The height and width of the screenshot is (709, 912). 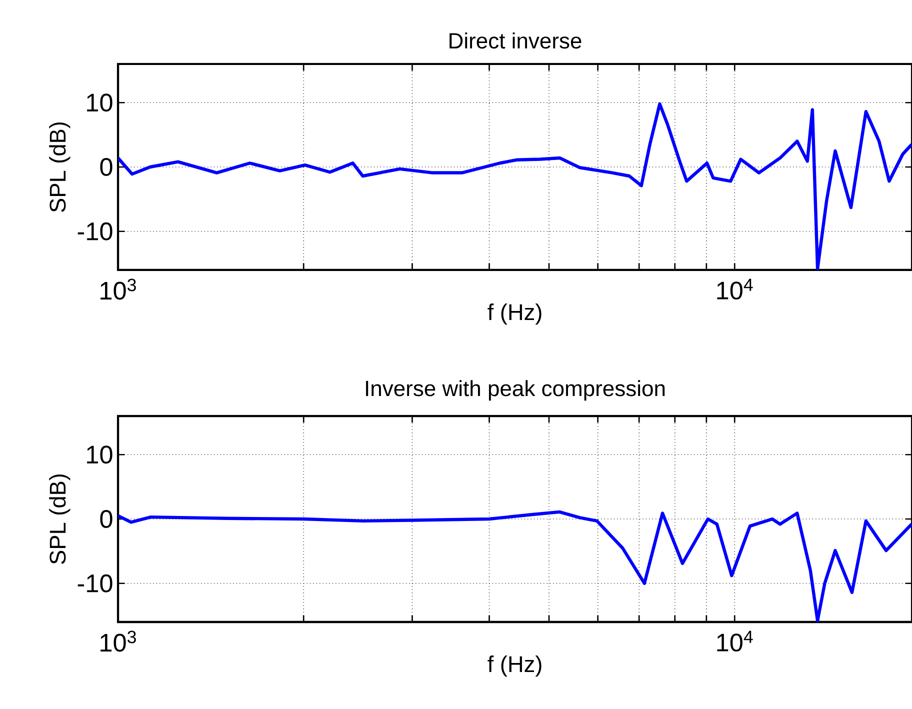 What do you see at coordinates (516, 40) in the screenshot?
I see `chart-title: Direct inverse` at bounding box center [516, 40].